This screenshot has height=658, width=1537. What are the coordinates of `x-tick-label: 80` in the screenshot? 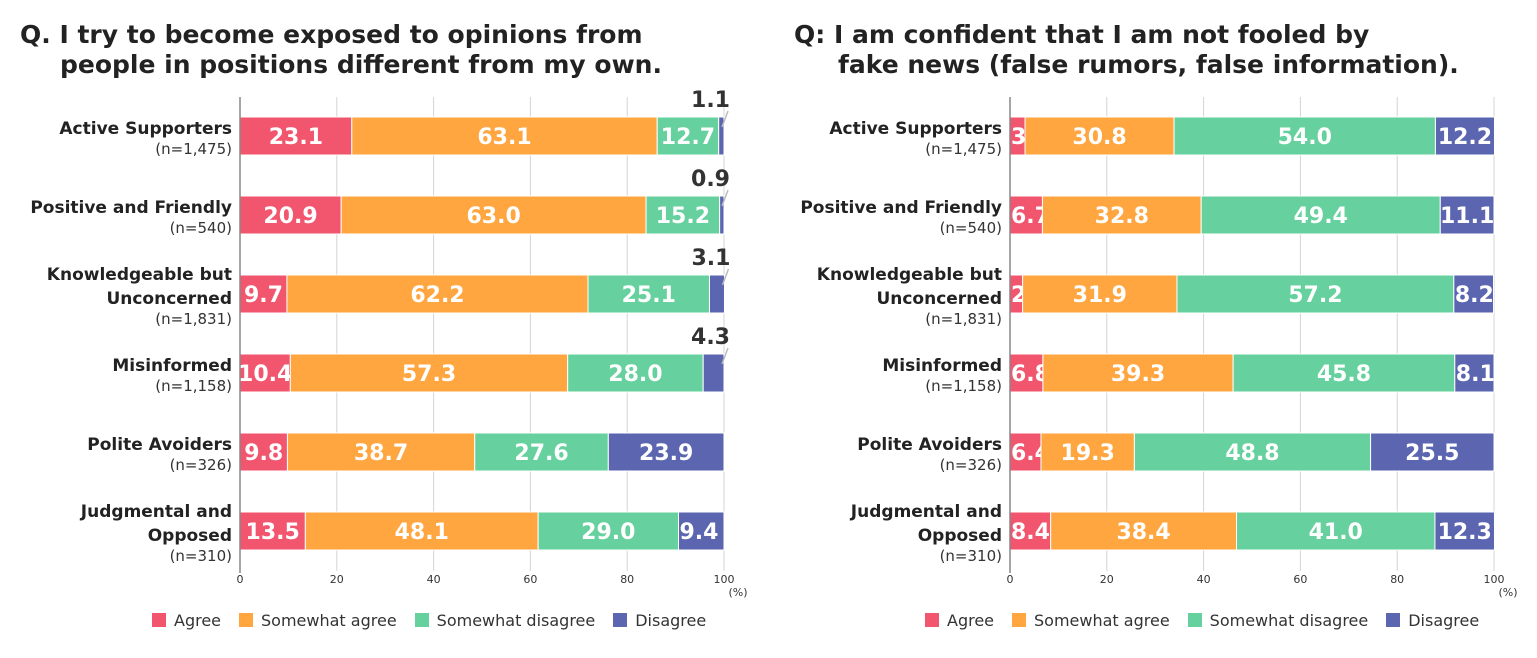 It's located at (627, 579).